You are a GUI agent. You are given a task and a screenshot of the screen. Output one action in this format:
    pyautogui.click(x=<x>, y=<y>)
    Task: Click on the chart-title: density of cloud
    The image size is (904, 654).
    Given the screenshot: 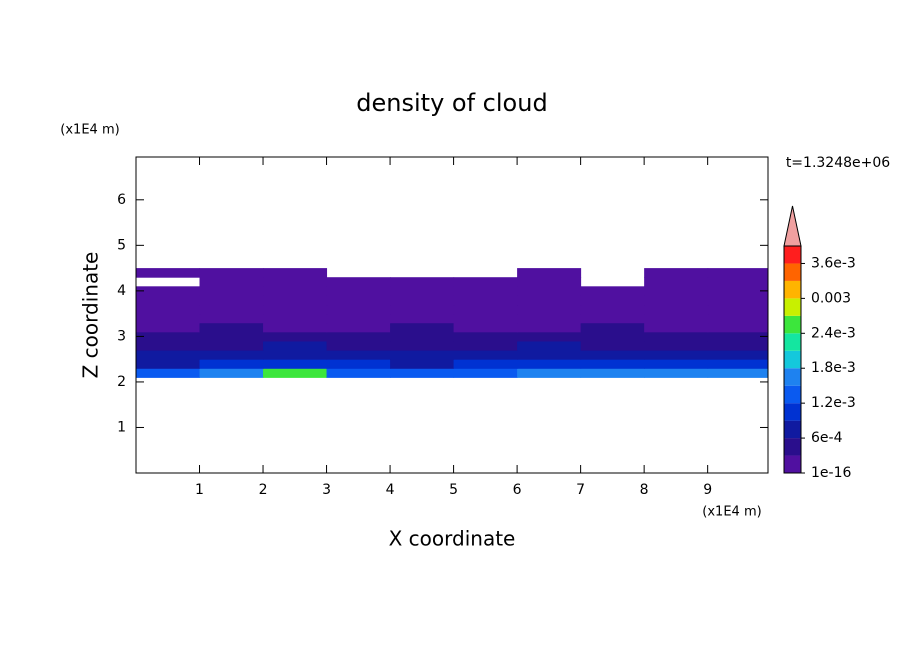 What is the action you would take?
    pyautogui.click(x=451, y=103)
    